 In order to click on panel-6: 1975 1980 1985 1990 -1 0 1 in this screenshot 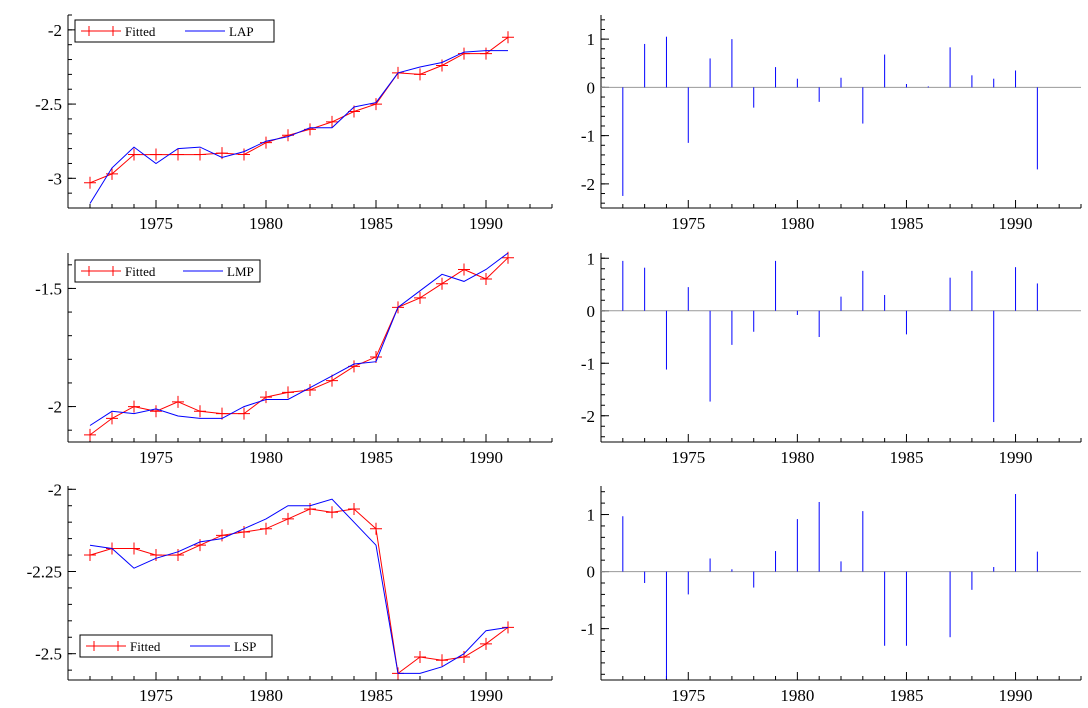, I will do `click(831, 595)`.